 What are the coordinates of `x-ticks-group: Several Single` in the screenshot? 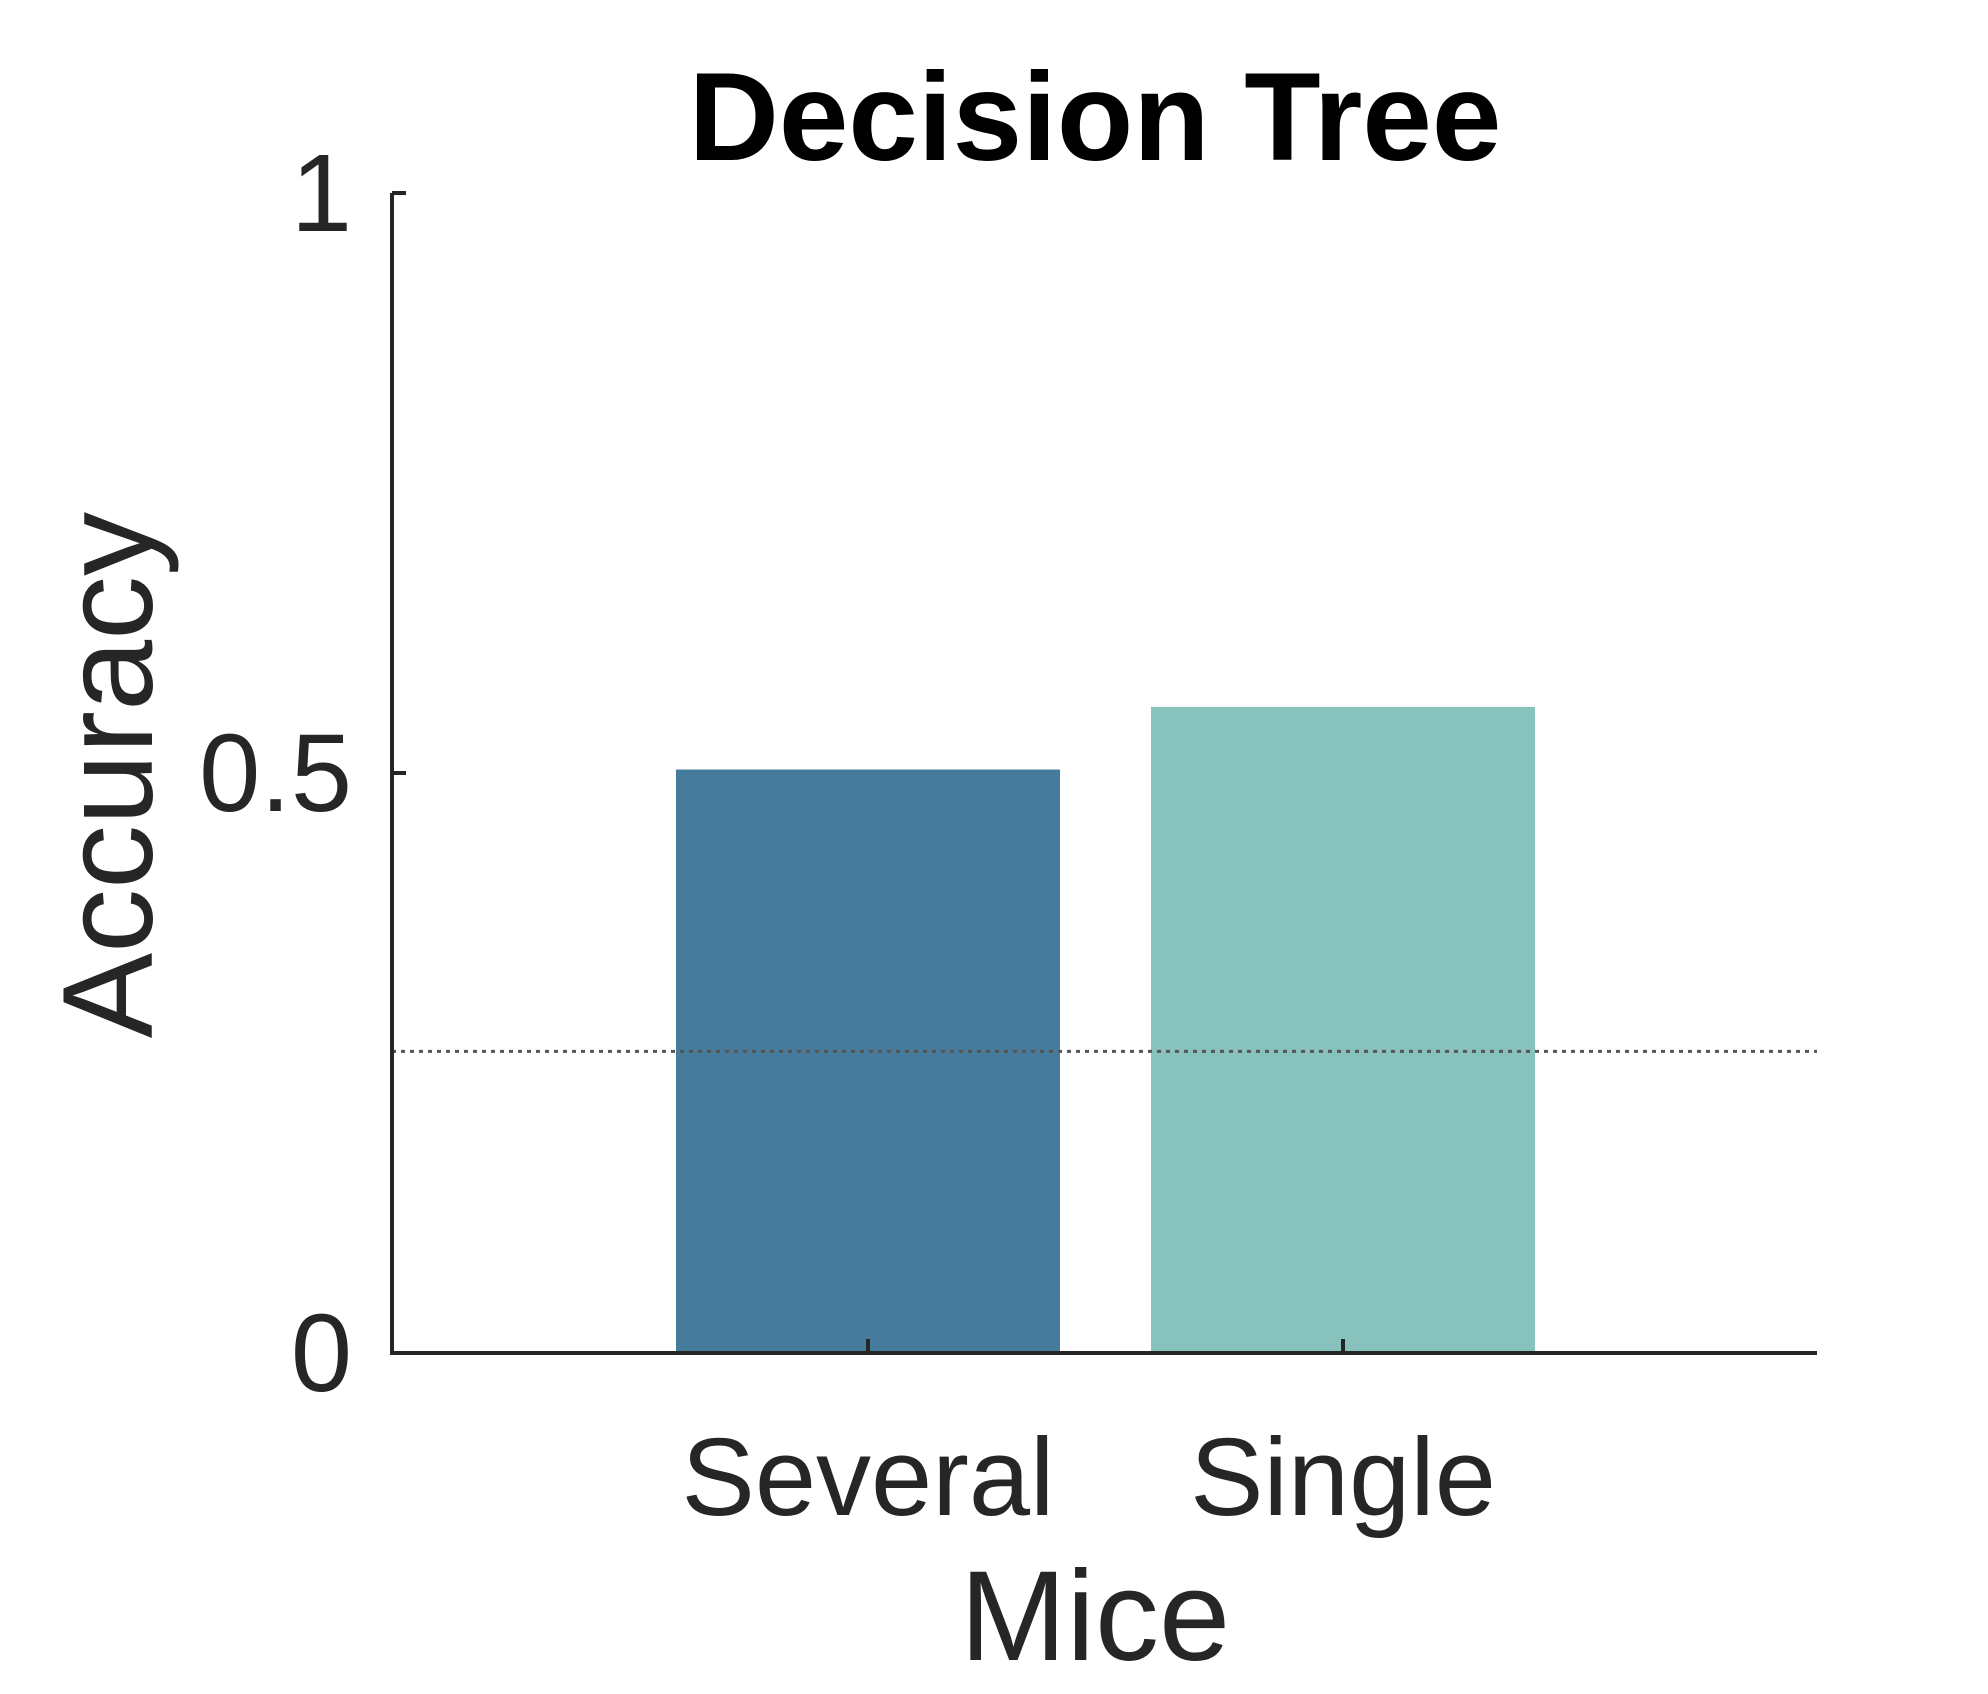 It's located at (1089, 1439).